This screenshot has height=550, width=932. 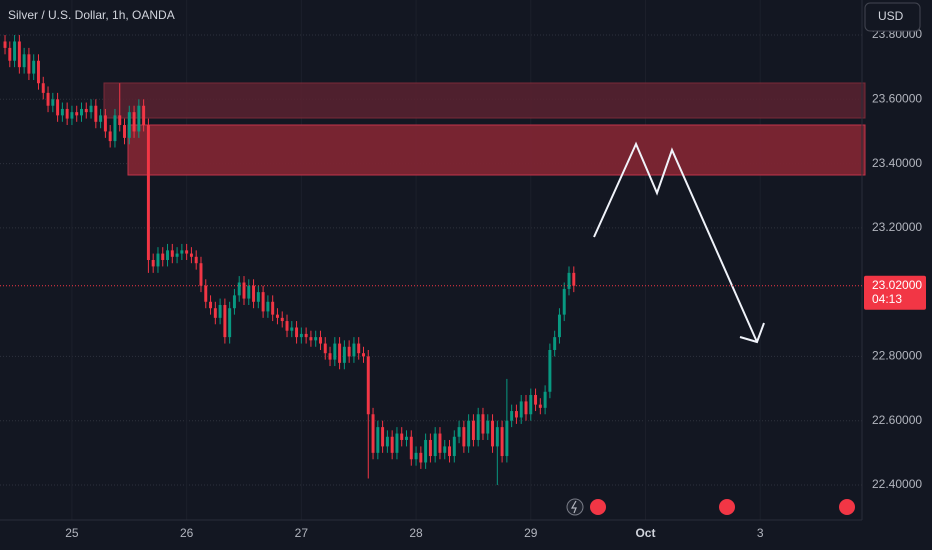 What do you see at coordinates (897, 227) in the screenshot?
I see `y-tick-label: 23.20000` at bounding box center [897, 227].